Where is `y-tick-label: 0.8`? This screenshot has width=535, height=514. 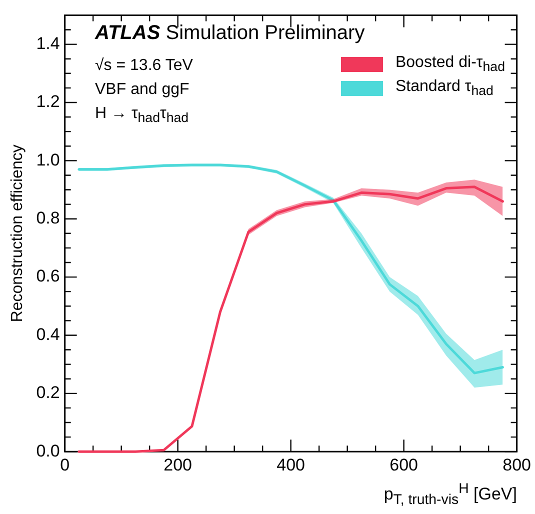
y-tick-label: 0.8 is located at coordinates (48, 218).